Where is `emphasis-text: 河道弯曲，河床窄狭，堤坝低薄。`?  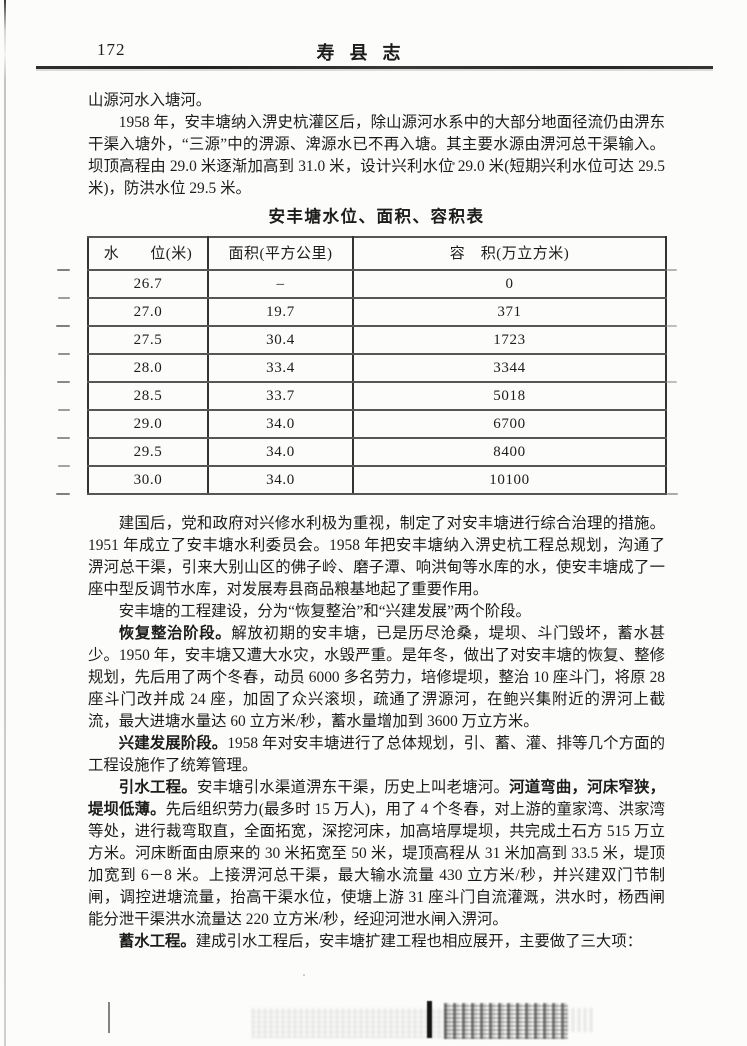 emphasis-text: 河道弯曲，河床窄狭，堤坝低薄。 is located at coordinates (376, 798).